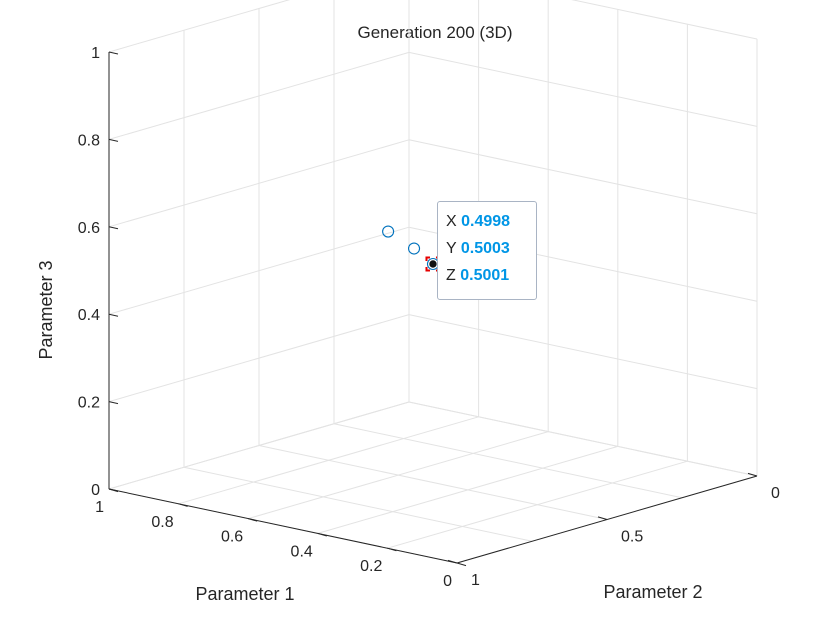  I want to click on x-axis-line, so click(283, 526).